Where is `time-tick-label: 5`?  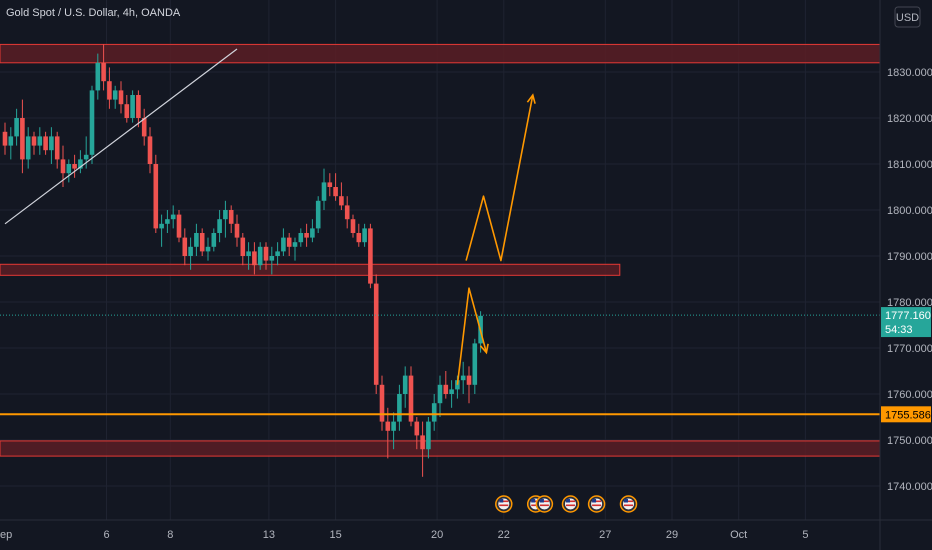
time-tick-label: 5 is located at coordinates (805, 535).